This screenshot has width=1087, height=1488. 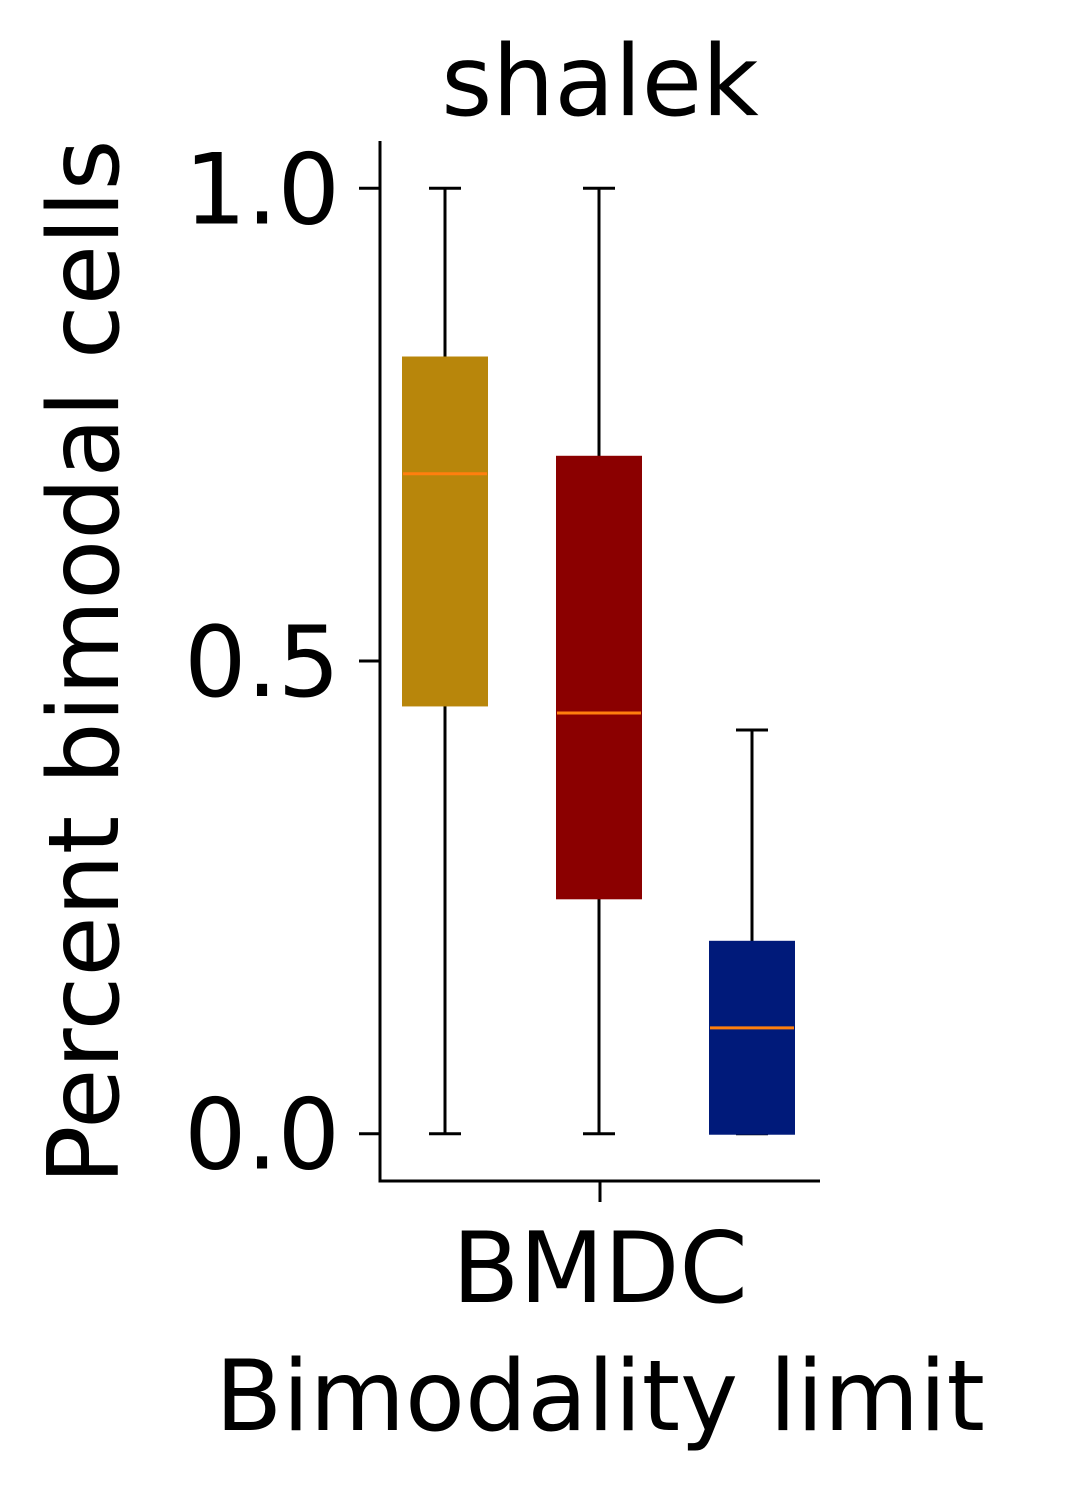 I want to click on y-tick-label: 0.0, so click(x=262, y=1136).